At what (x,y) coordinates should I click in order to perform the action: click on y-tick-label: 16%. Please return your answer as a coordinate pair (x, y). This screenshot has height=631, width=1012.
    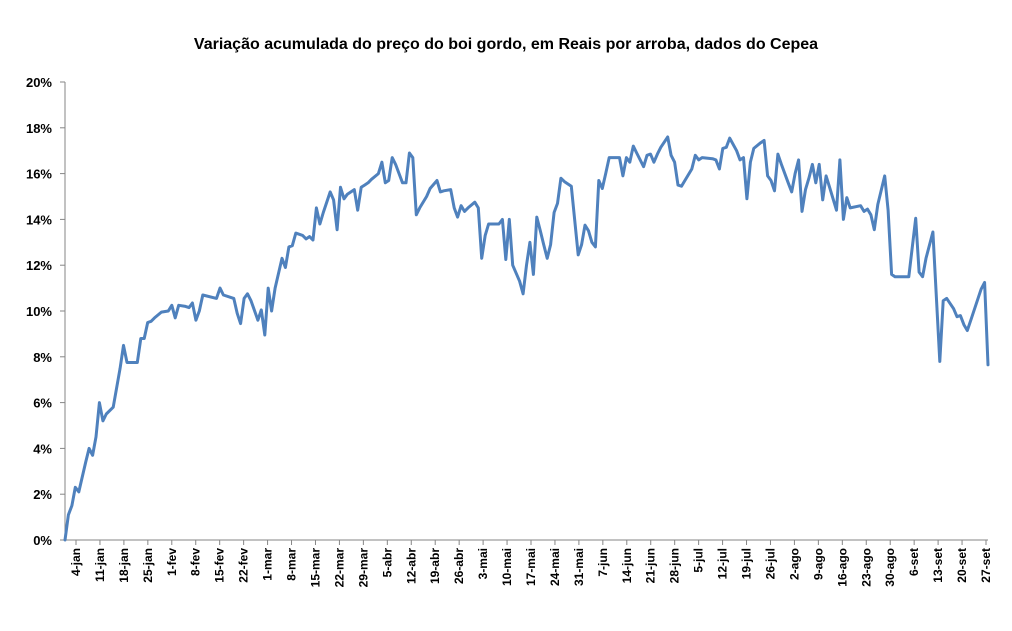
    Looking at the image, I should click on (39, 174).